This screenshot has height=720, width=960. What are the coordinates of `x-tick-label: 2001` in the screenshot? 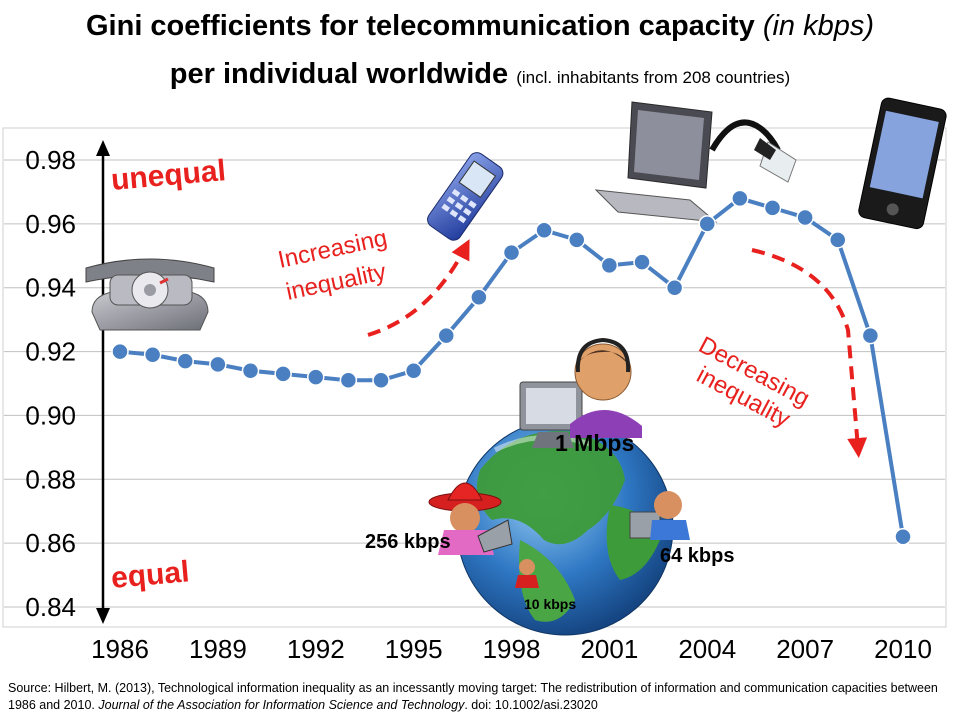 It's located at (609, 649).